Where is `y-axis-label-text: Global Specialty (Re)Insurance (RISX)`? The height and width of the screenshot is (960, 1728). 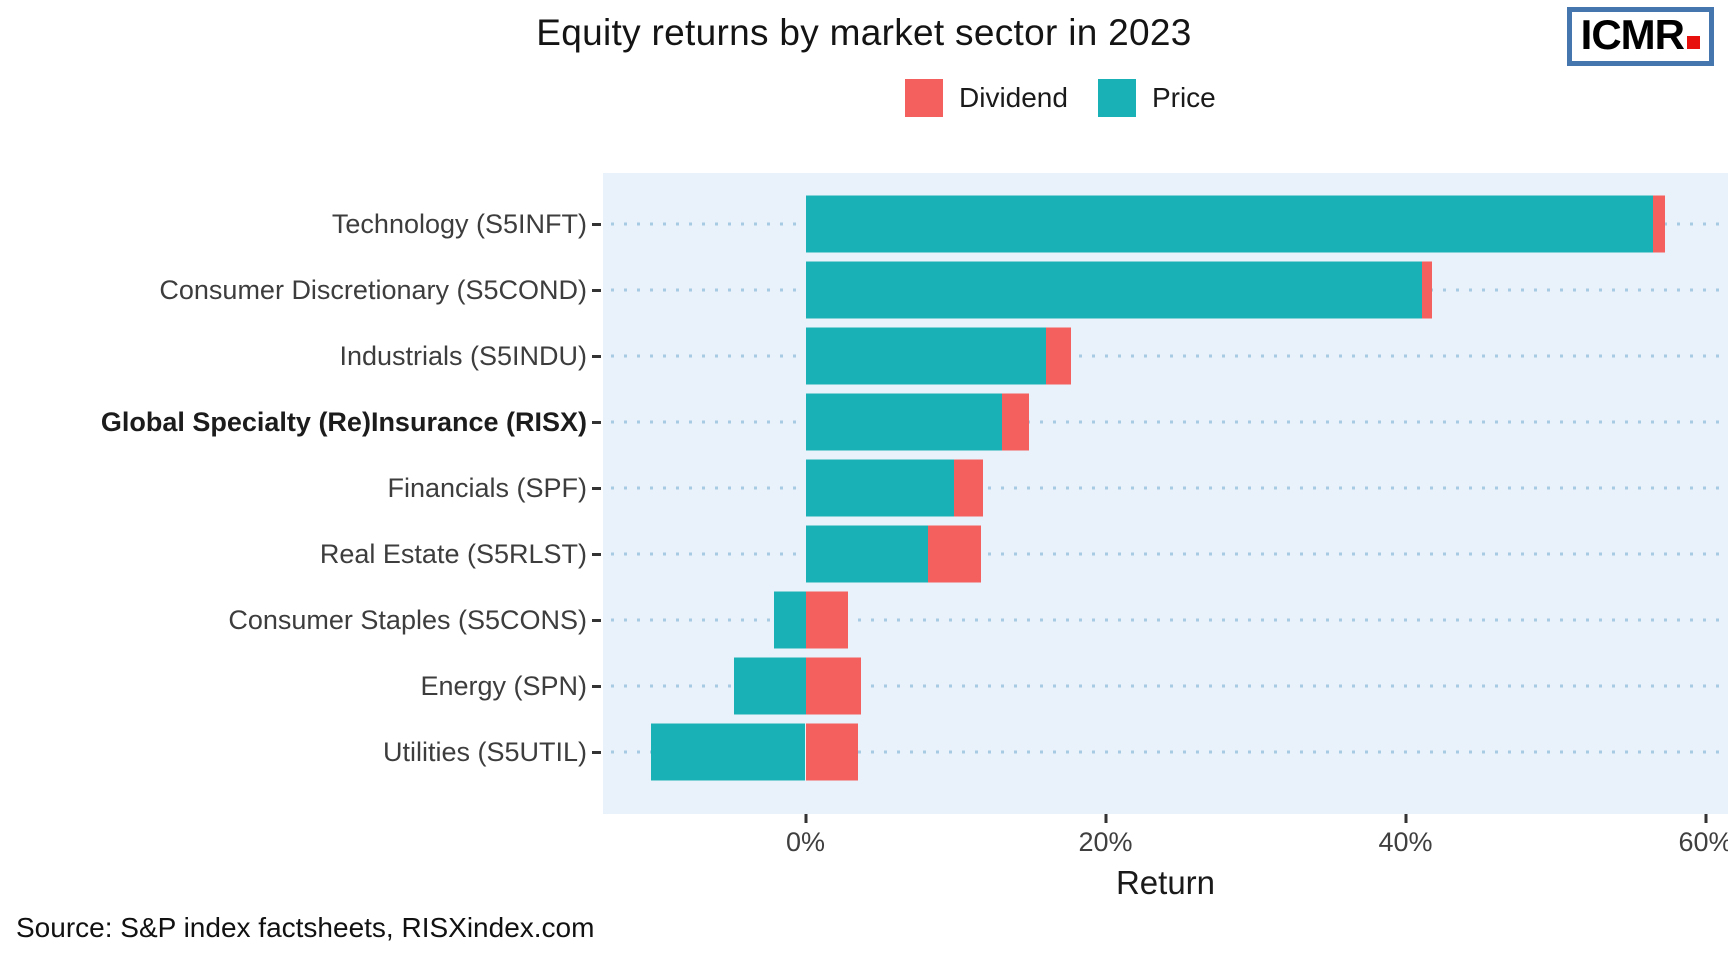 y-axis-label-text: Global Specialty (Re)Insurance (RISX) is located at coordinates (343, 421).